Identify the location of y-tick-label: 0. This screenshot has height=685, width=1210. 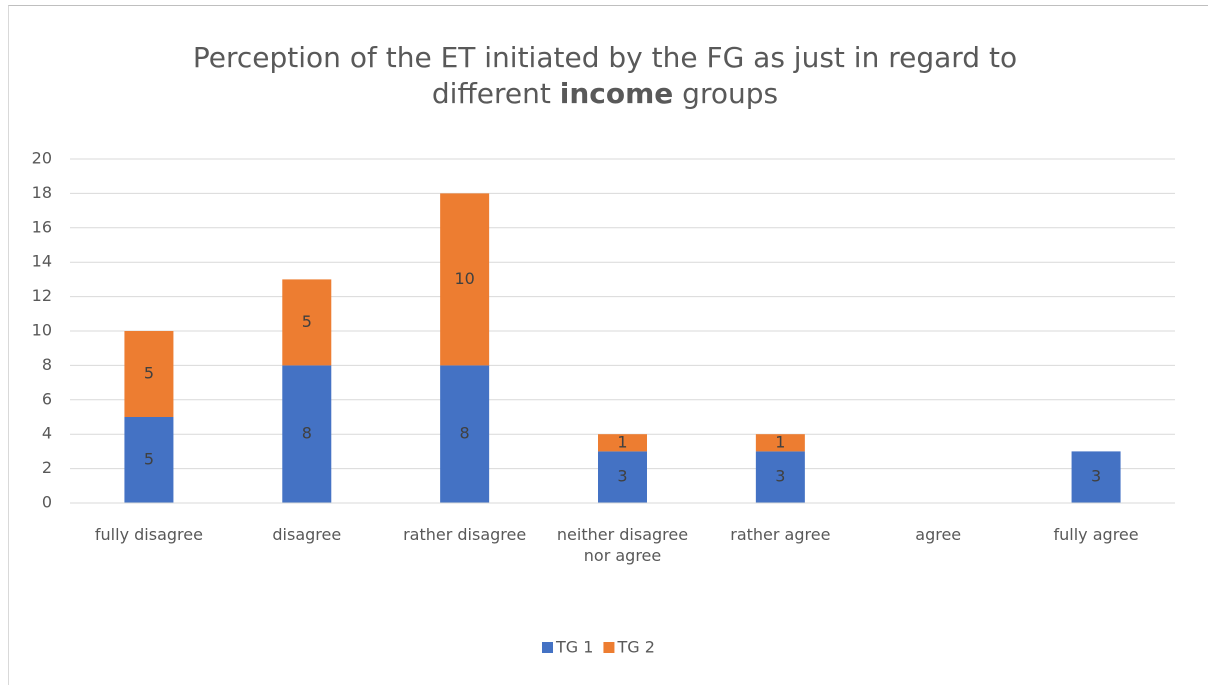
(47, 502).